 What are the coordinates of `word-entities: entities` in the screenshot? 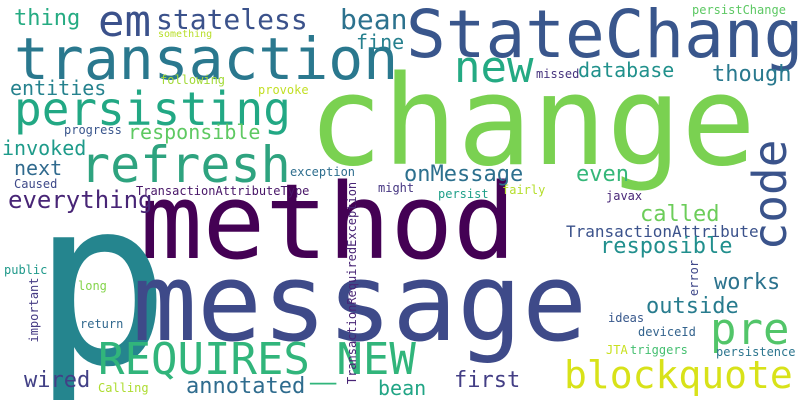 It's located at (58, 88).